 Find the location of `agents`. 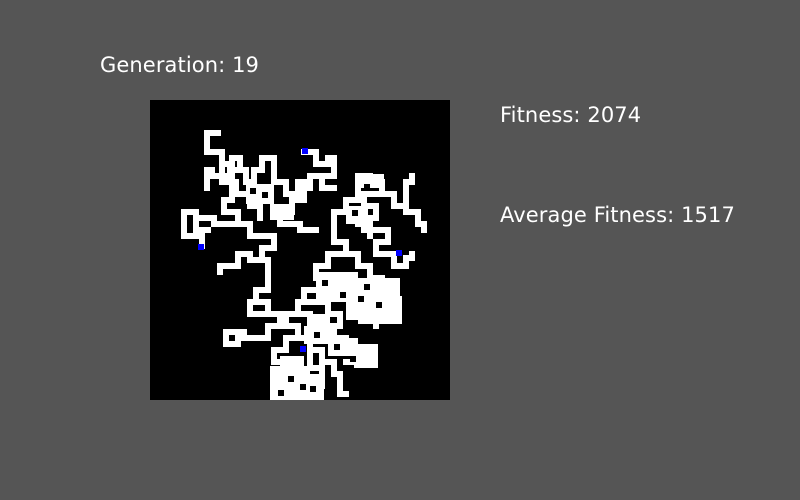

agents is located at coordinates (300, 250).